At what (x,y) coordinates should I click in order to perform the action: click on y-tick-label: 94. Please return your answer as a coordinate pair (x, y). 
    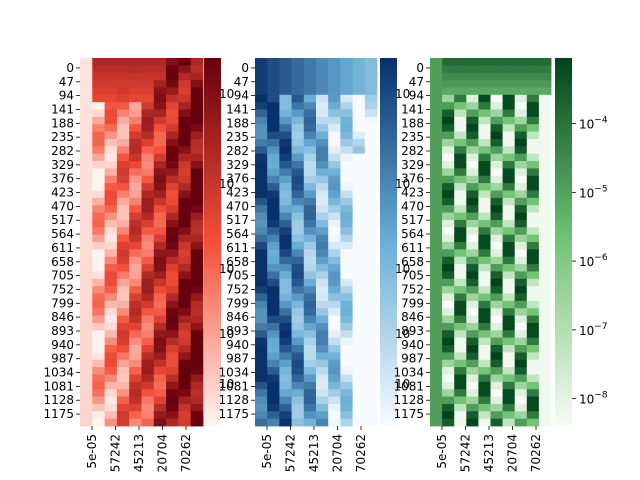
    Looking at the image, I should click on (241, 96).